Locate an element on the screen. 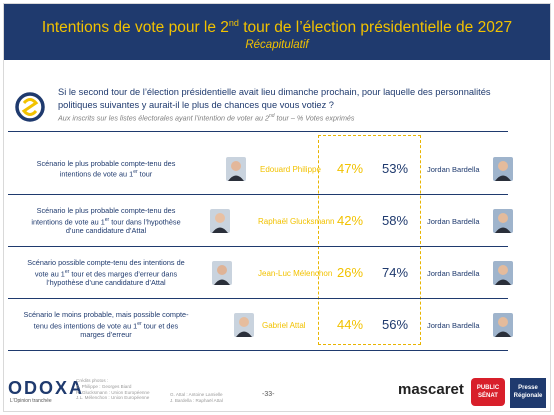 The image size is (554, 415). opponent-percentage: 56% is located at coordinates (395, 324).